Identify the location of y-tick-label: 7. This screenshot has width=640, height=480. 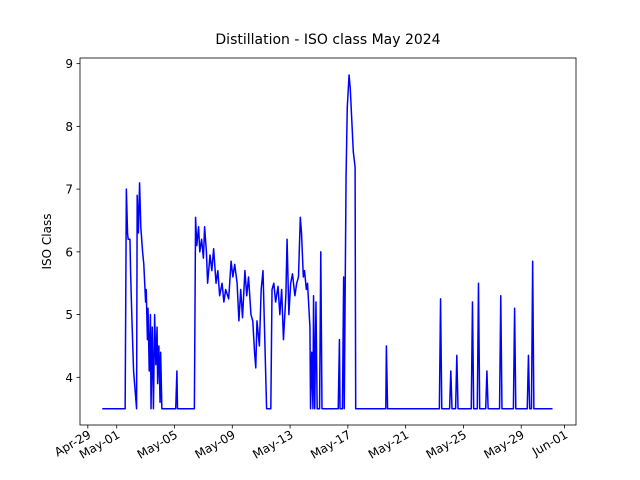
(69, 190).